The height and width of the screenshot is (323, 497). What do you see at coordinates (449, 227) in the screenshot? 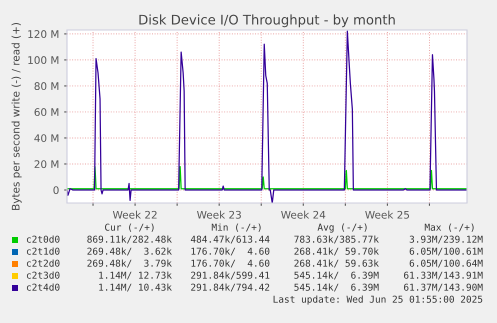
I see `text: Max (-/+)` at bounding box center [449, 227].